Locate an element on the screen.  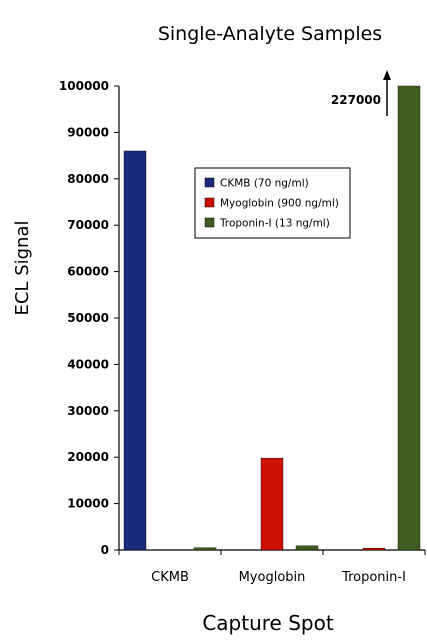
y-tick-label: 50000 is located at coordinates (88, 318).